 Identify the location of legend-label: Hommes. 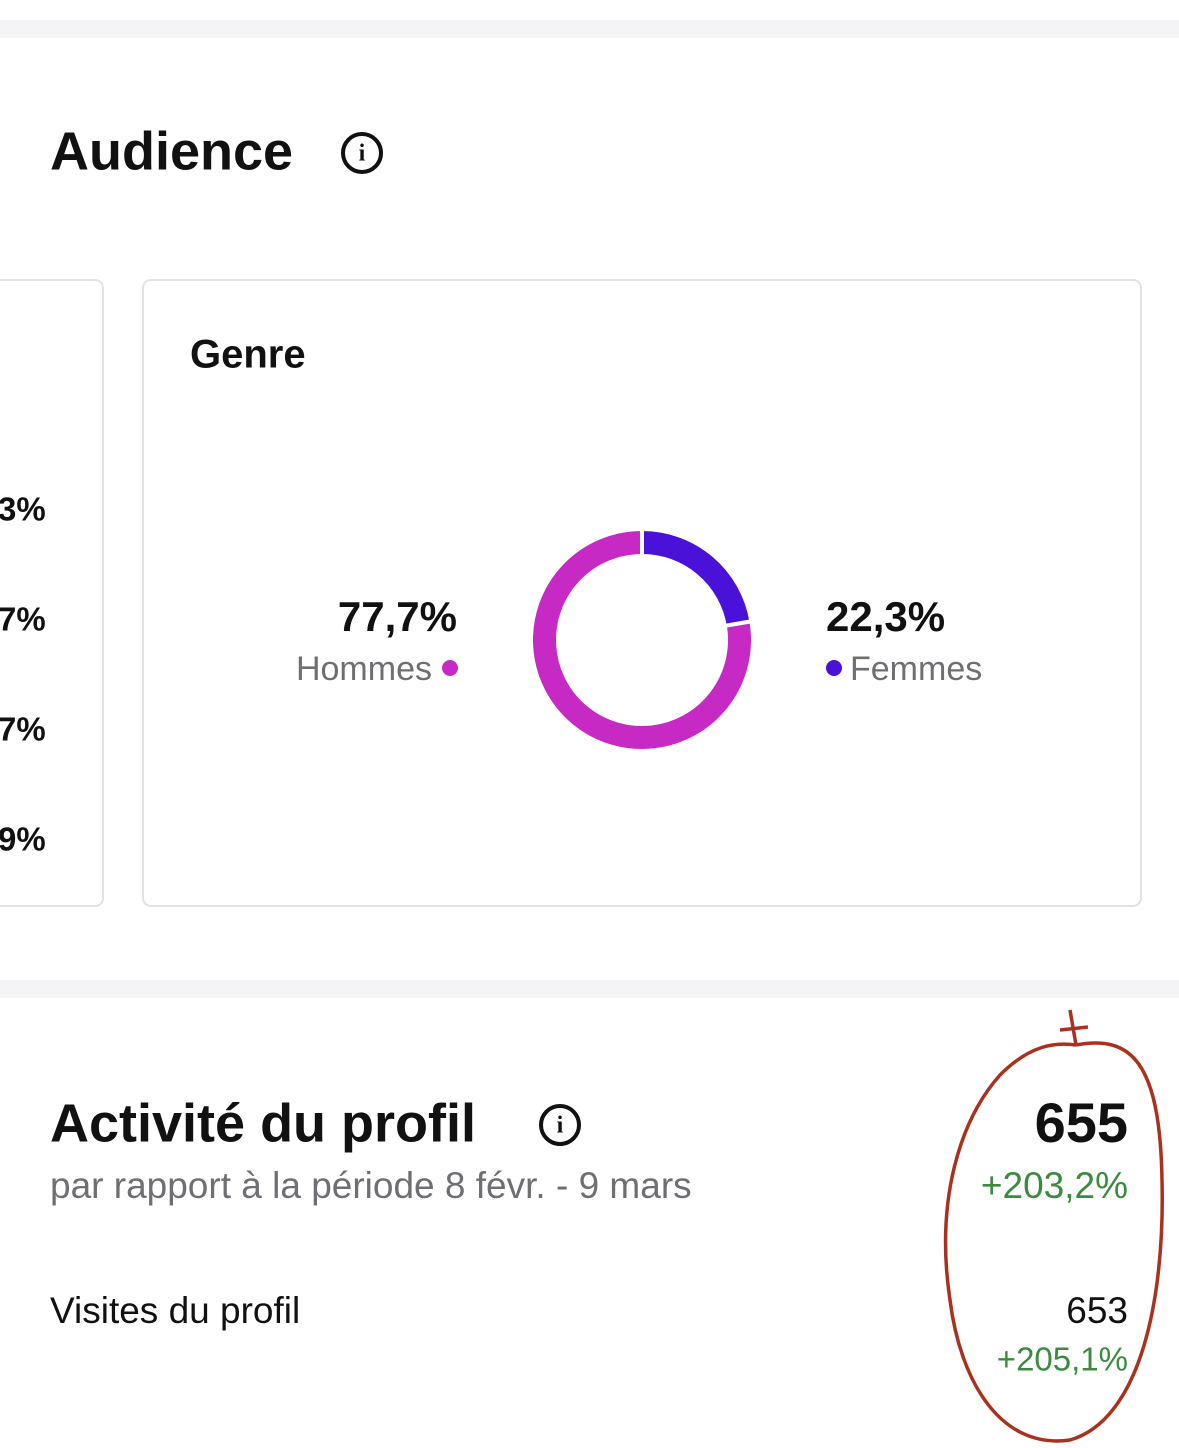
(364, 669).